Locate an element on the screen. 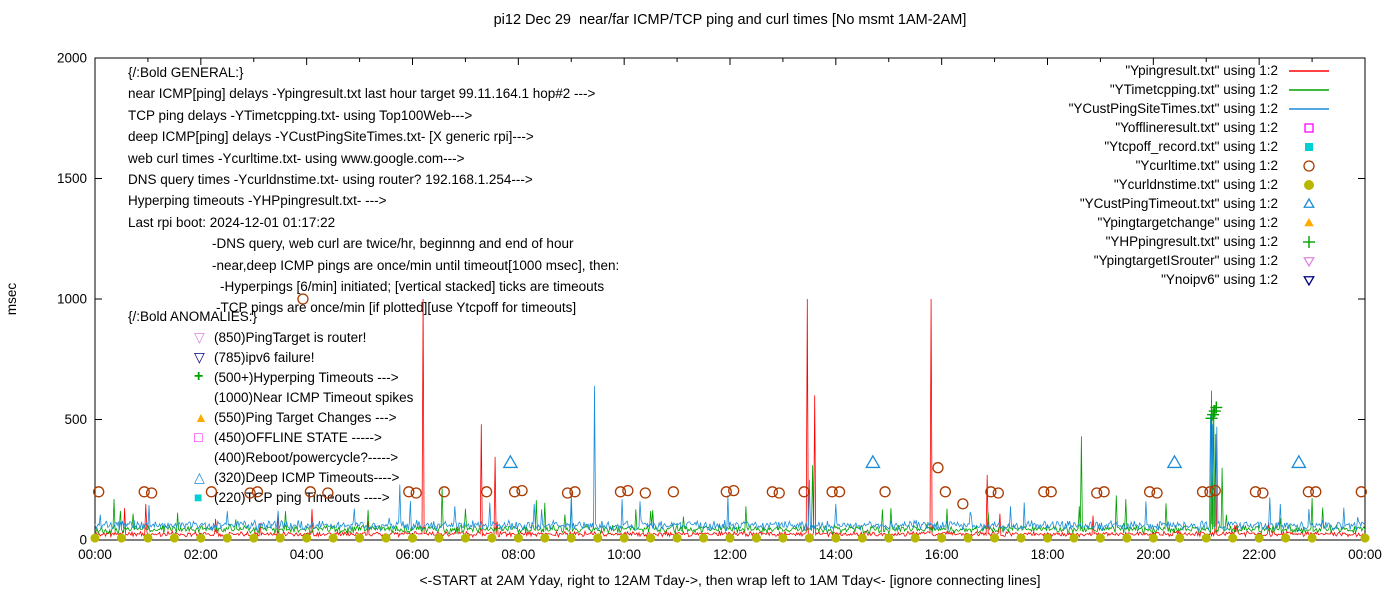 The width and height of the screenshot is (1400, 600). anomaly-item: ▽ (850)PingTarget is router! is located at coordinates (303, 337).